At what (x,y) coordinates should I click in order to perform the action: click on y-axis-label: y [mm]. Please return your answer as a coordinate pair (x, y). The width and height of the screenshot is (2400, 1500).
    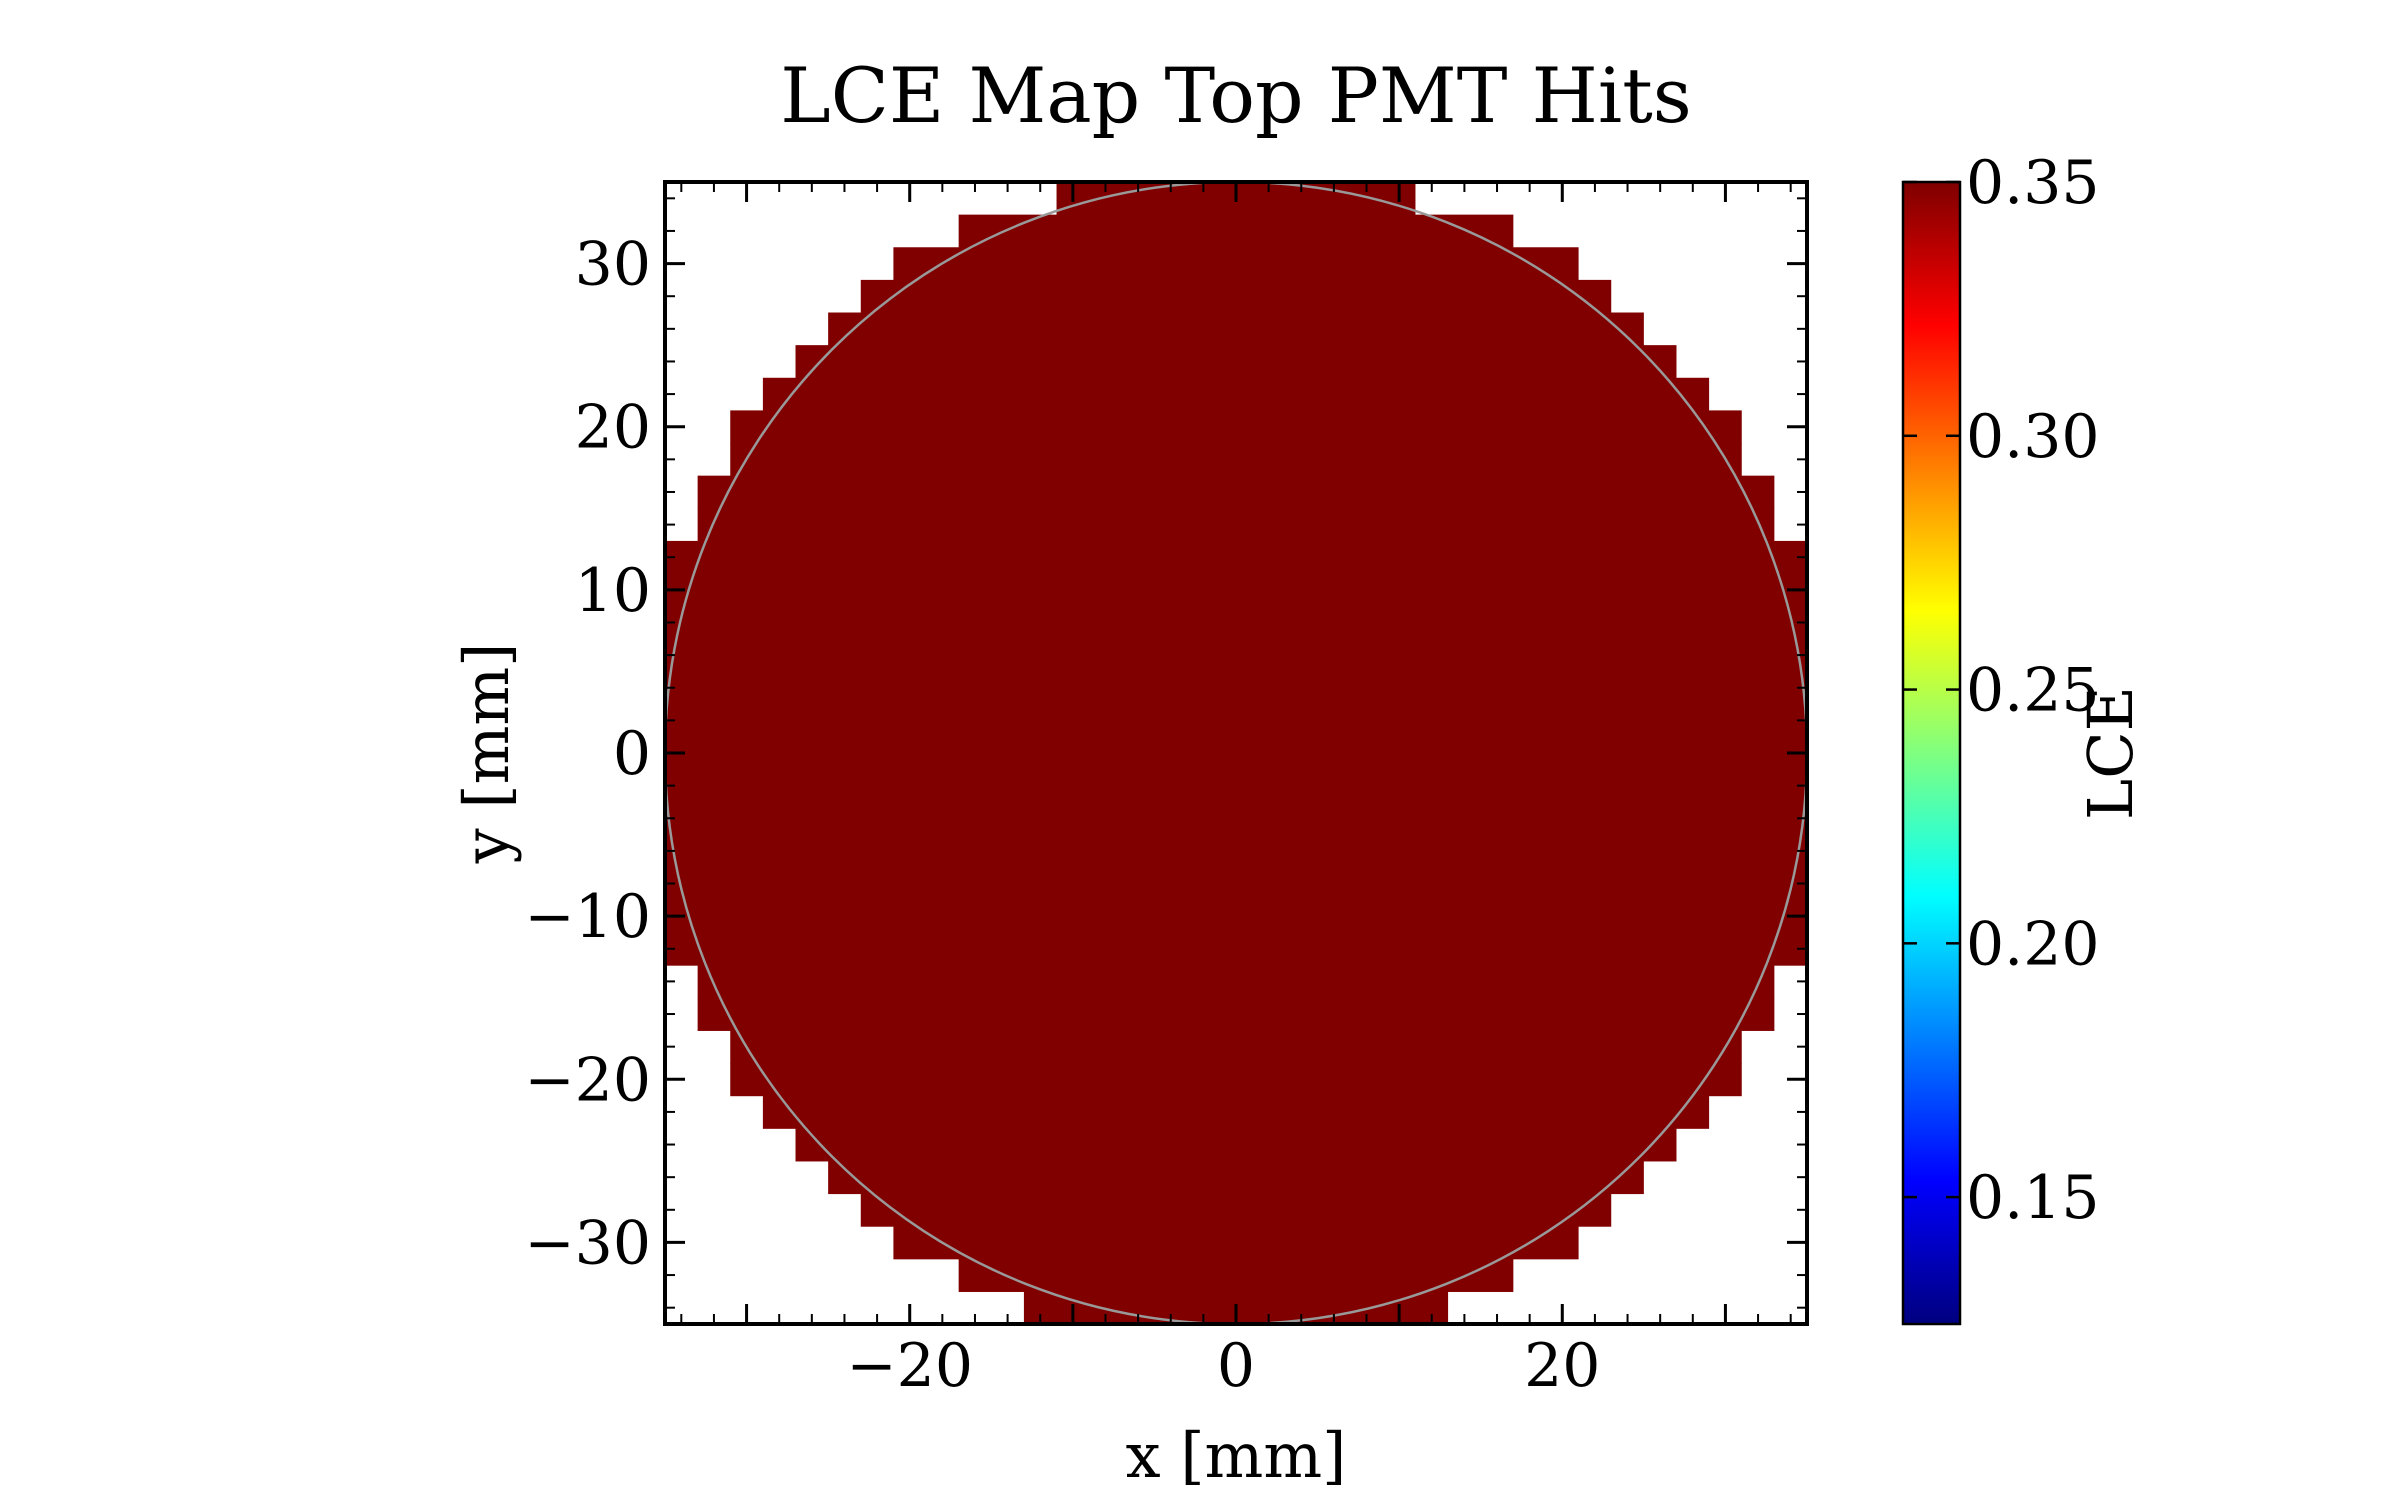
    Looking at the image, I should click on (486, 754).